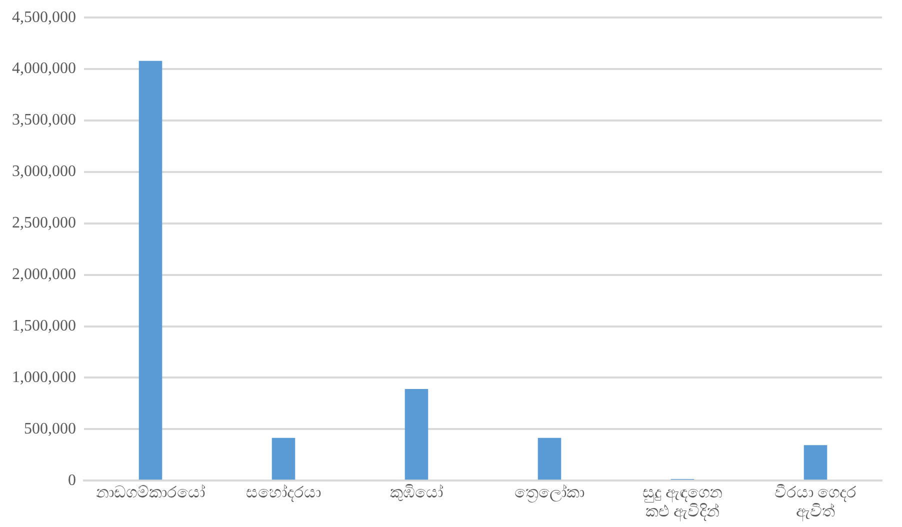 This screenshot has height=527, width=902. What do you see at coordinates (549, 492) in the screenshot?
I see `x-tick-label: ත්‍රෙලෝකා` at bounding box center [549, 492].